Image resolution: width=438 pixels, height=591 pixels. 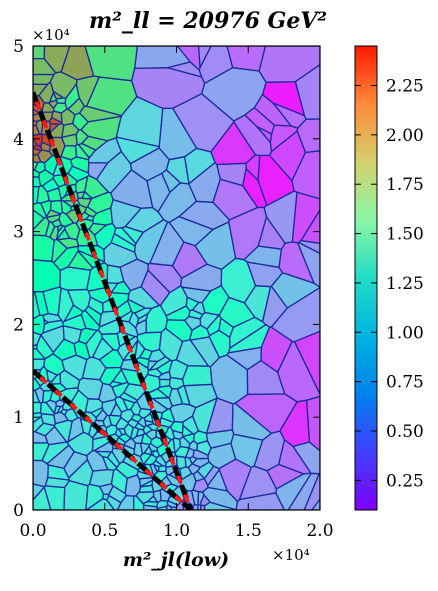 I want to click on x-tick-label: 0.5, so click(x=104, y=531).